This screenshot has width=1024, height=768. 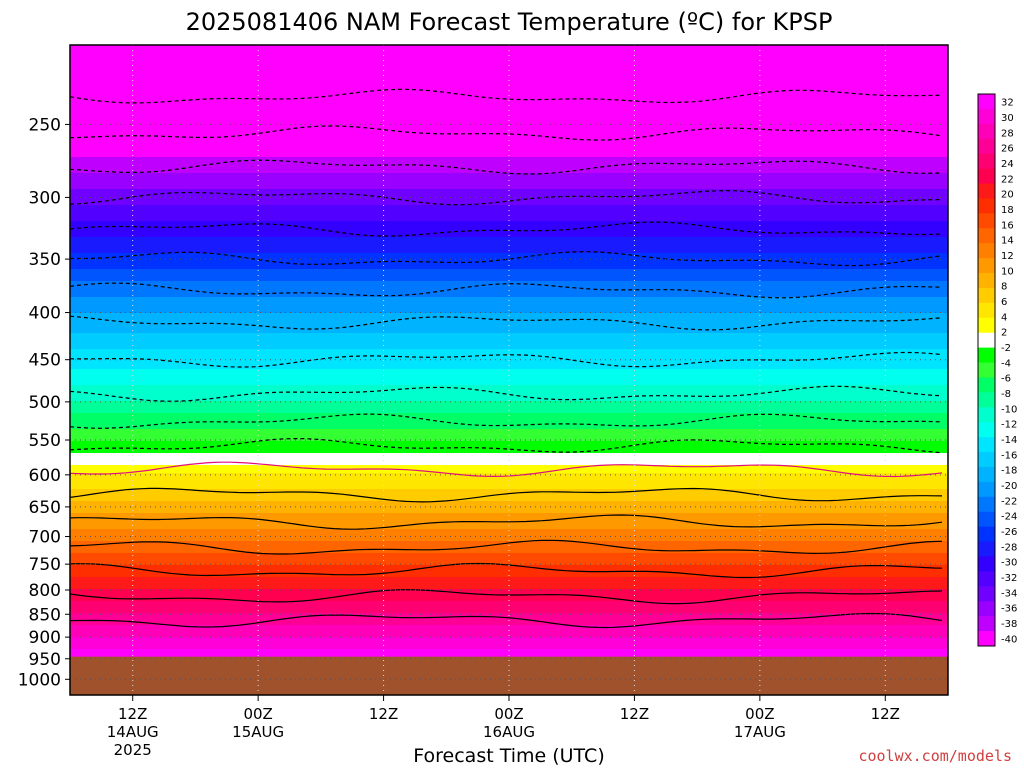 I want to click on colorbar-label: 24, so click(x=1007, y=164).